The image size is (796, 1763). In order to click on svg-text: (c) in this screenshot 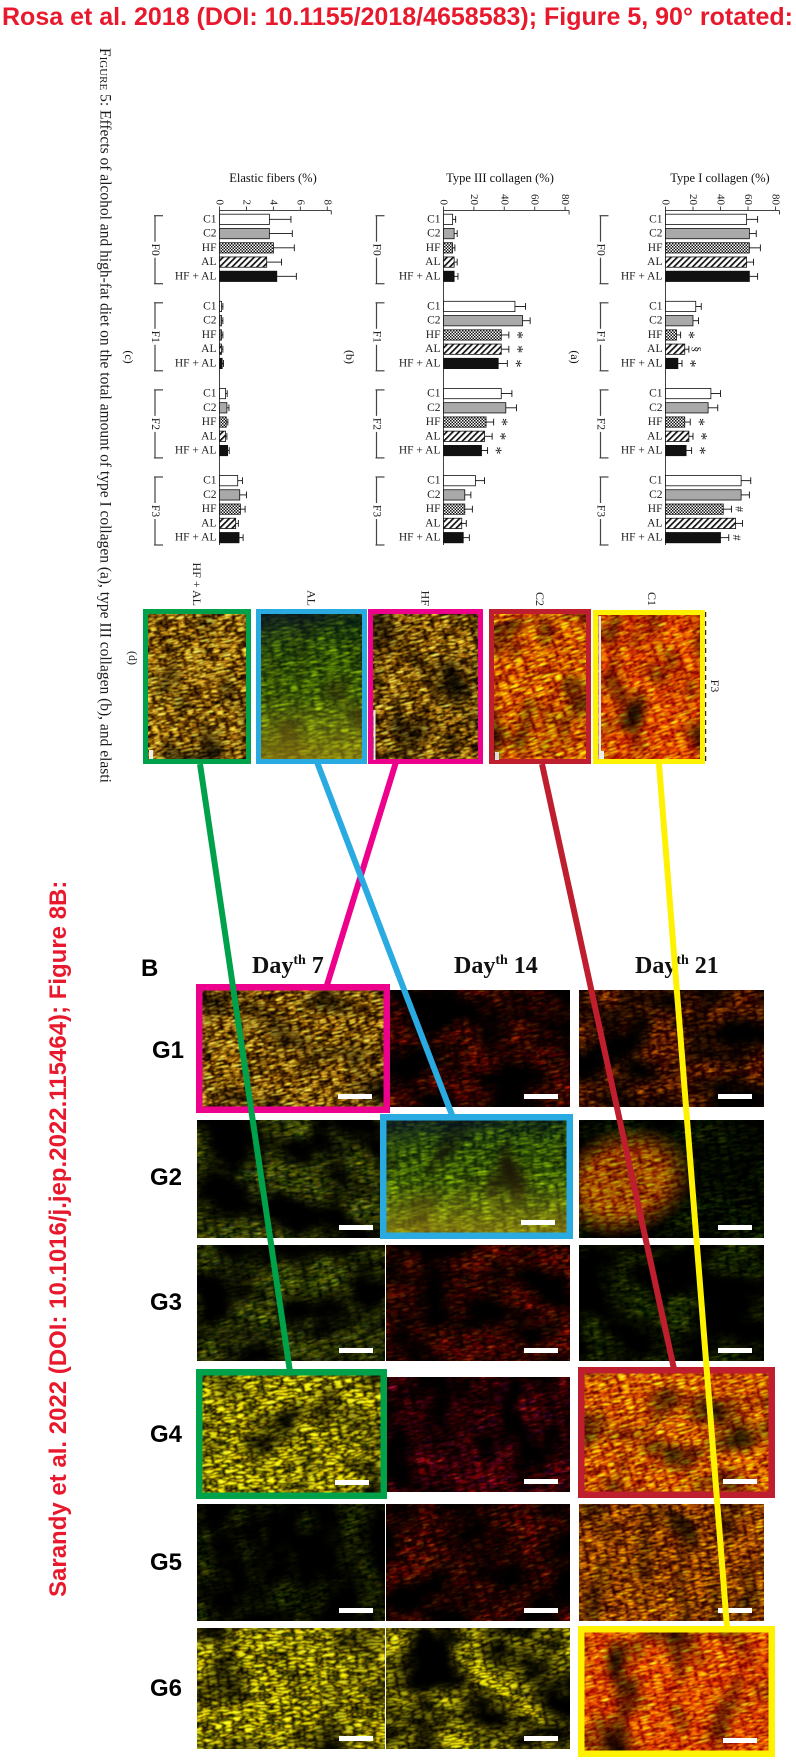, I will do `click(129, 356)`.